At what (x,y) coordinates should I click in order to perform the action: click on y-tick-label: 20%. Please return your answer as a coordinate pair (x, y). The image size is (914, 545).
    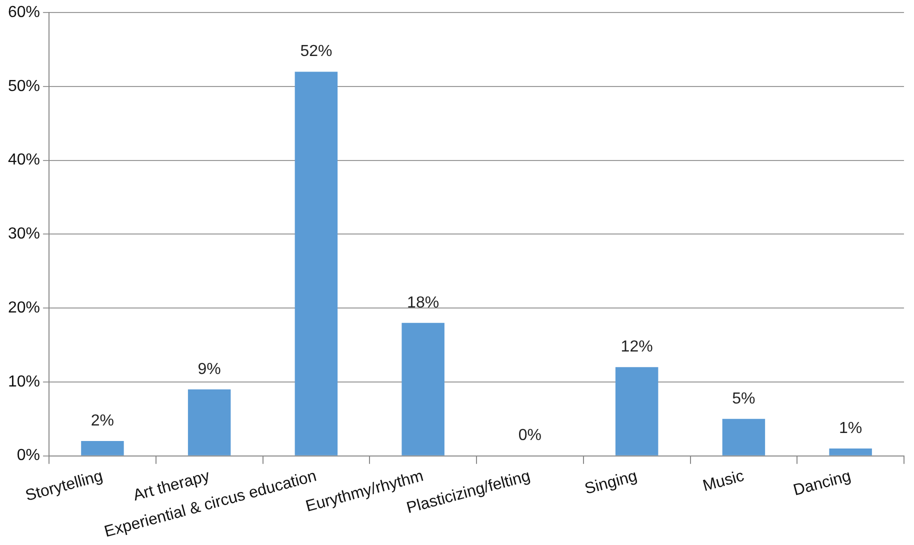
    Looking at the image, I should click on (24, 307).